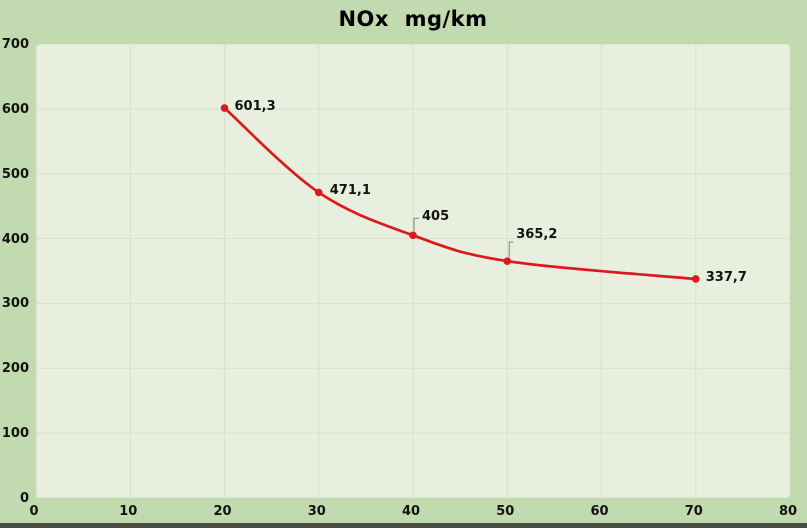  Describe the element at coordinates (316, 511) in the screenshot. I see `x-tick-label: 30` at that location.